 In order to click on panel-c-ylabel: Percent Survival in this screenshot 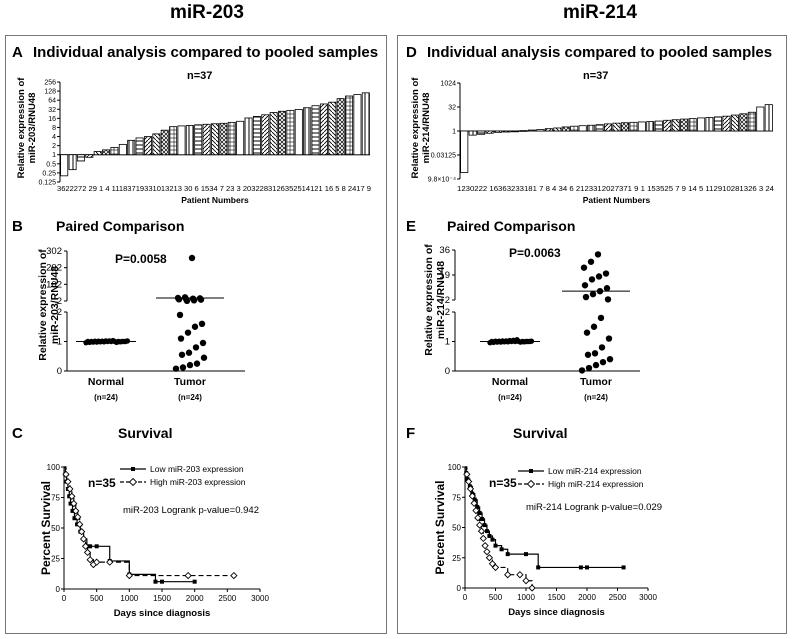, I will do `click(46, 528)`.